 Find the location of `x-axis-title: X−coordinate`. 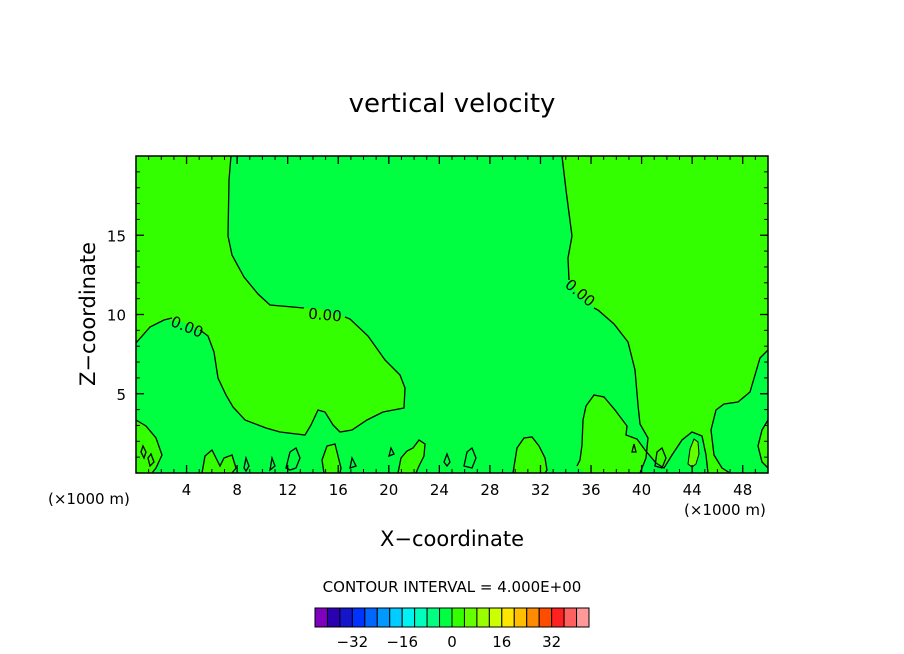

x-axis-title: X−coordinate is located at coordinates (452, 539).